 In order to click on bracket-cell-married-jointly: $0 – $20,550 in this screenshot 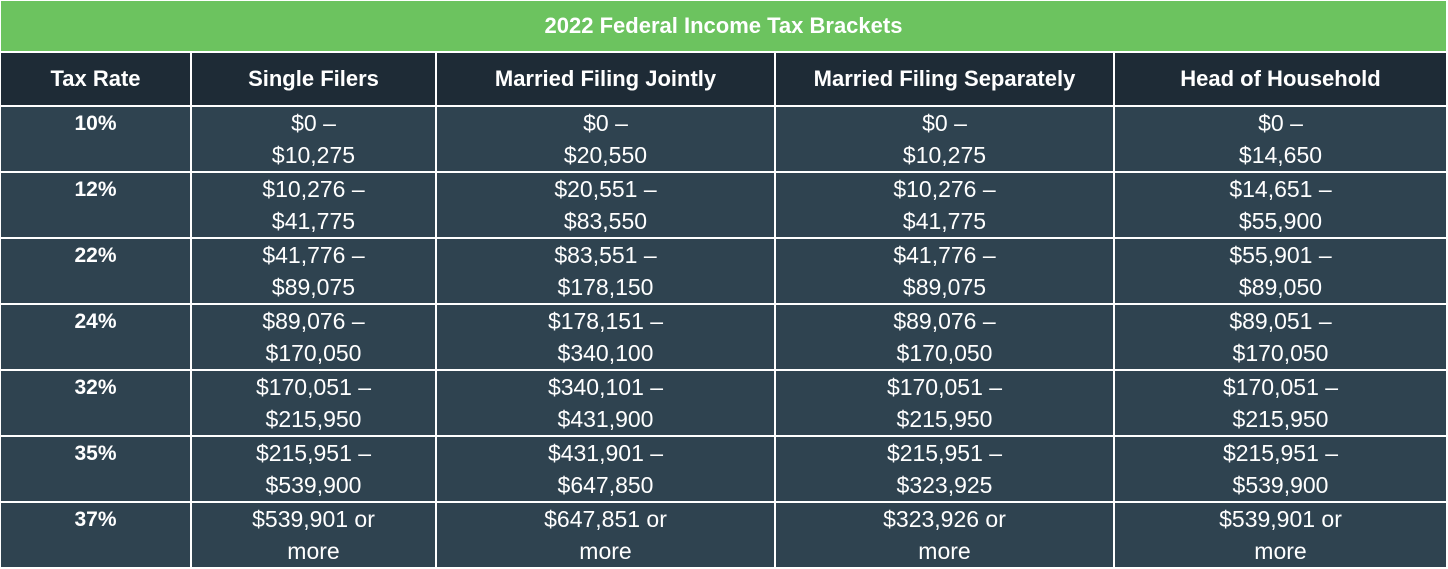, I will do `click(605, 139)`.